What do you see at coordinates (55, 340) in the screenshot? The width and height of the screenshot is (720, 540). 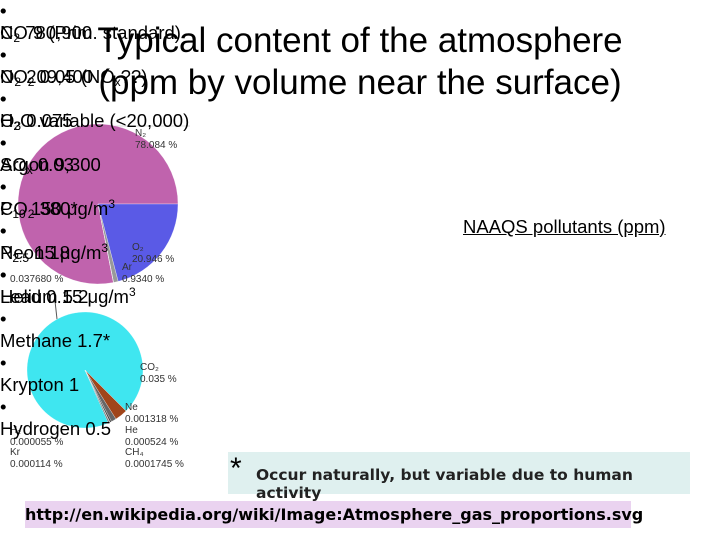 I see `text-run: Methane 1.7*` at bounding box center [55, 340].